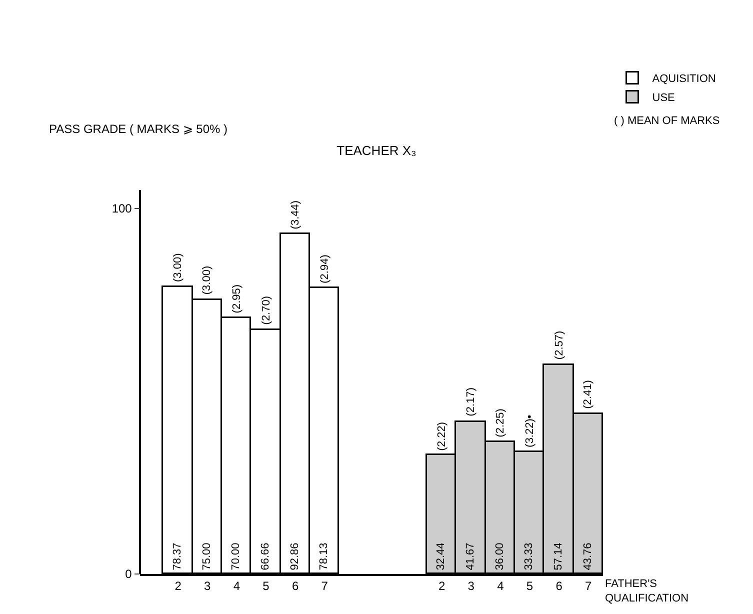  What do you see at coordinates (138, 129) in the screenshot?
I see `chart-subtitle: PASS GRADE ( MARKS ⩾ 50% )` at bounding box center [138, 129].